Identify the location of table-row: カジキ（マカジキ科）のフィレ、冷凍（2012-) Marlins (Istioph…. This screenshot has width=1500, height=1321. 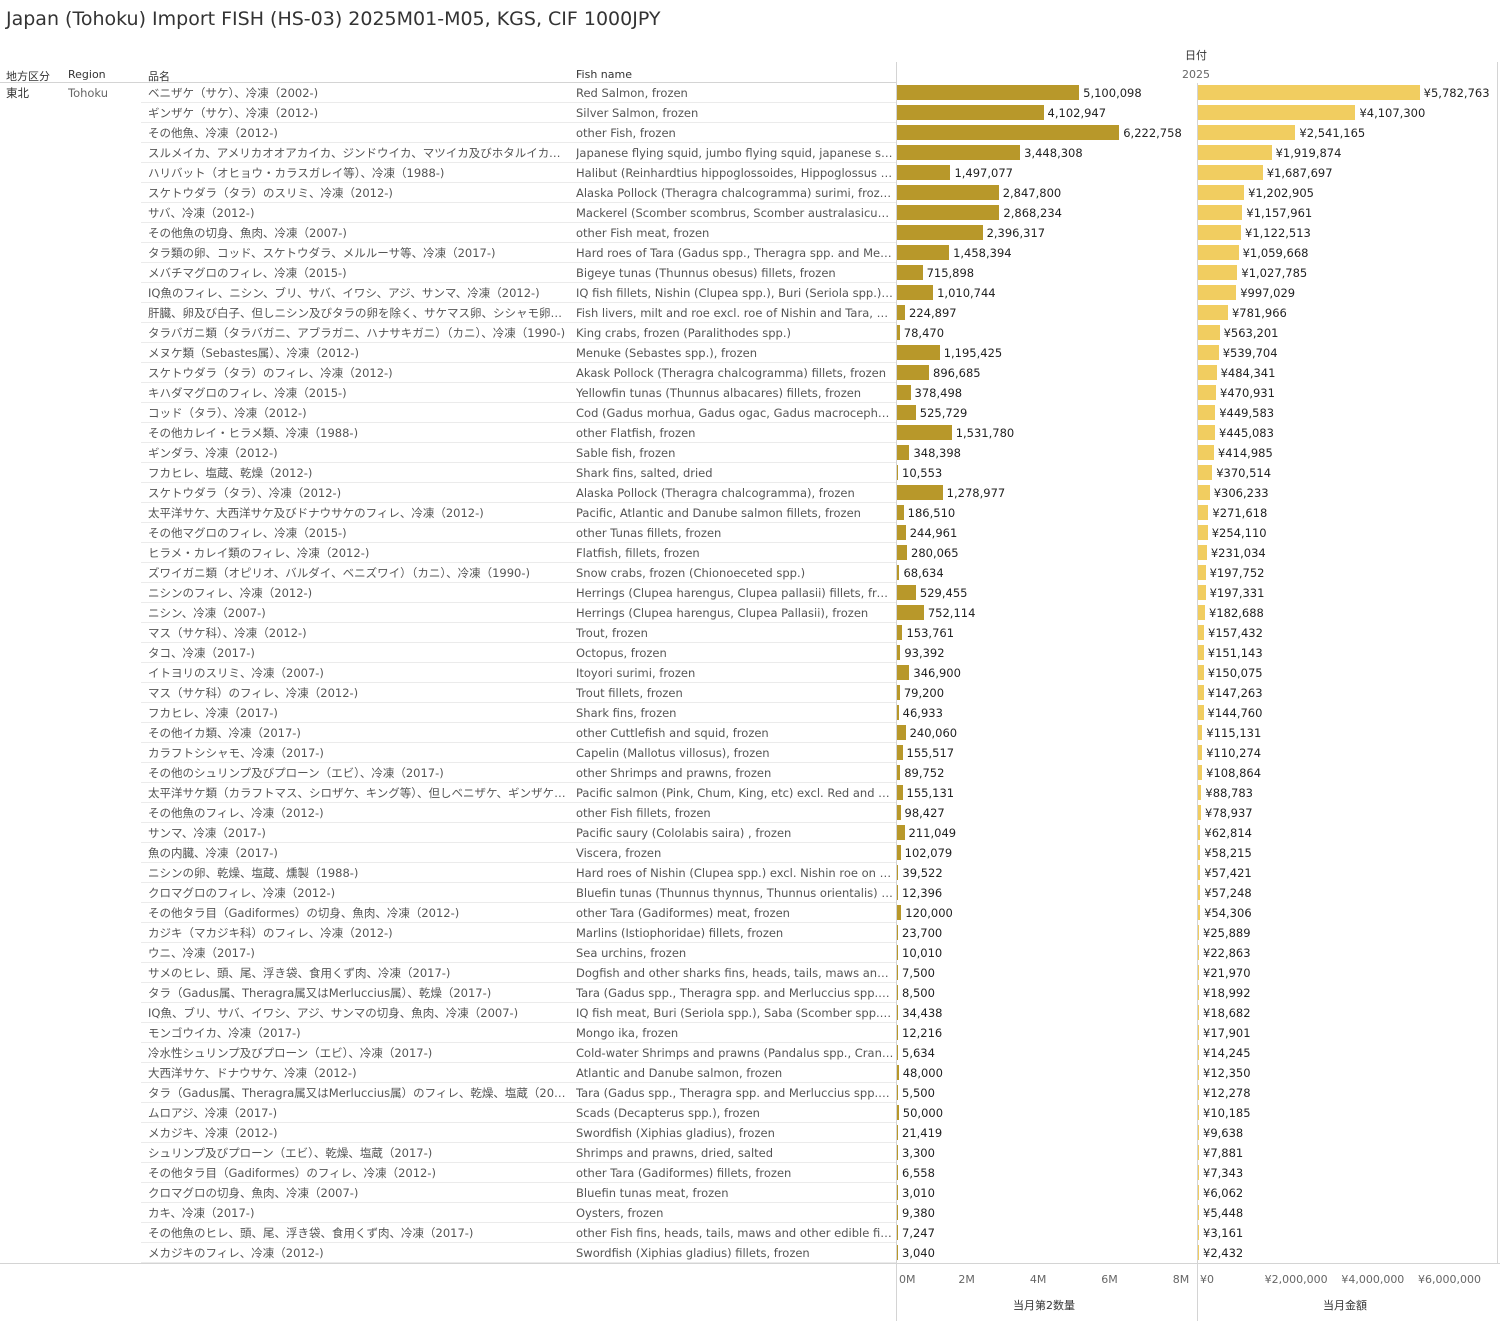
(750, 933).